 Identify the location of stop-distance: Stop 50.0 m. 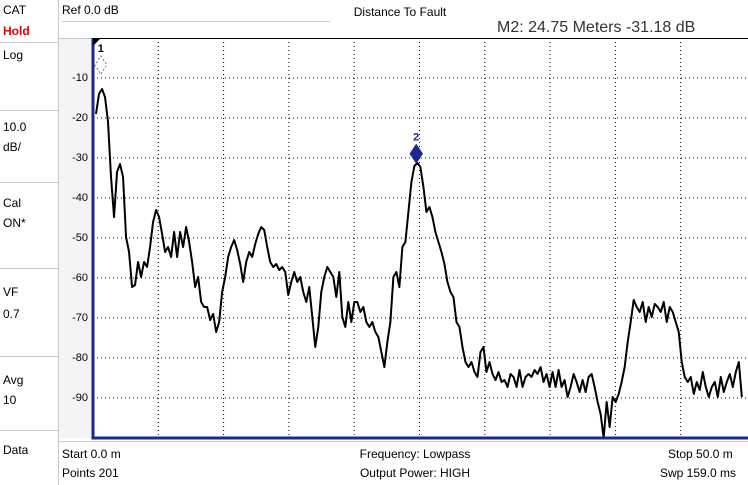
(700, 454).